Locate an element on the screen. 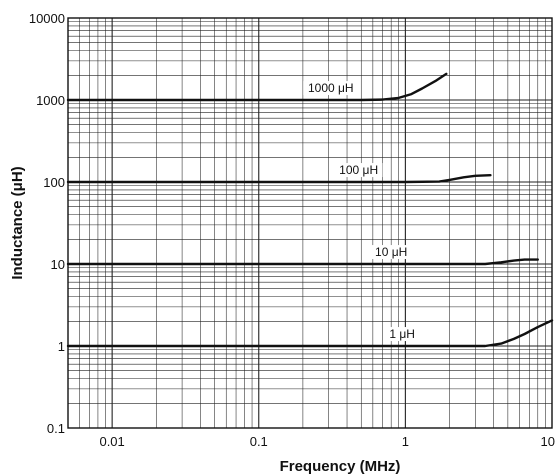 The height and width of the screenshot is (474, 555). y-tick-label: 10 is located at coordinates (58, 264).